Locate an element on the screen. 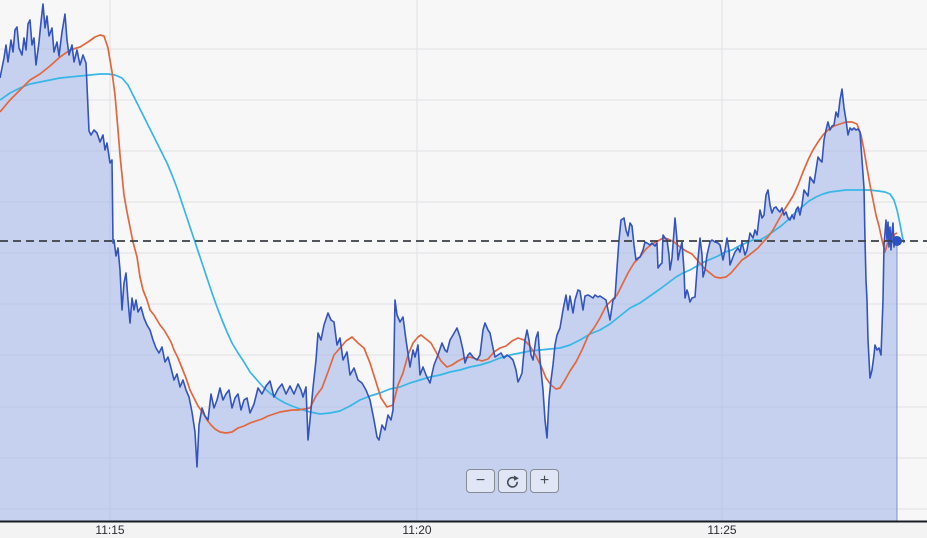 The image size is (927, 538). x-axis-strip is located at coordinates (463, 529).